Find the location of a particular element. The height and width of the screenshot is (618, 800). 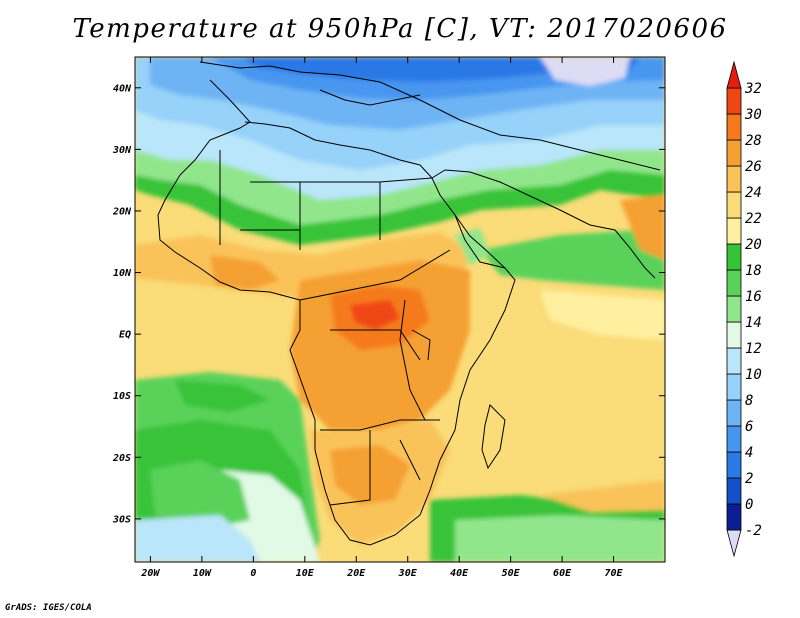

lon-tick-label: 20E is located at coordinates (356, 573).